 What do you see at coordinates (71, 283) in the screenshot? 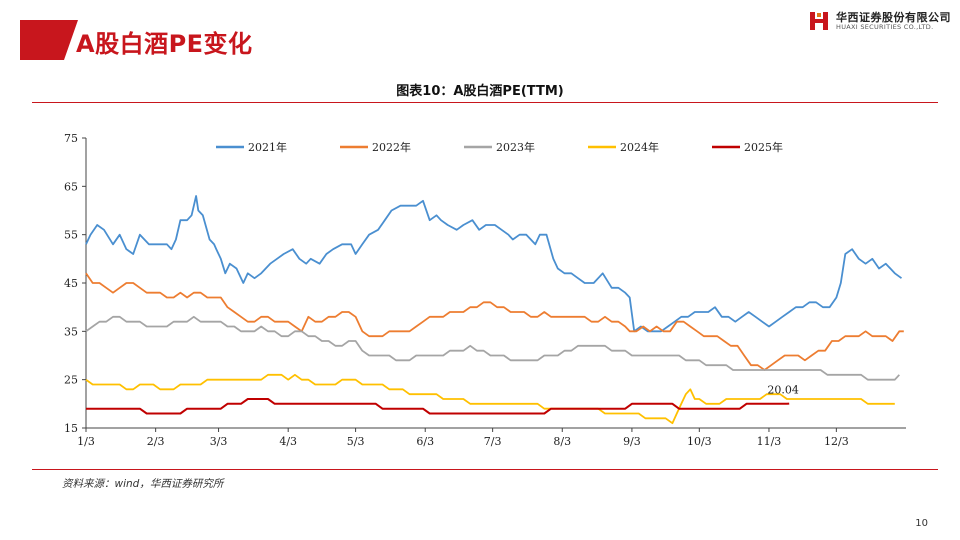
I see `y-tick-label: 45` at bounding box center [71, 283].